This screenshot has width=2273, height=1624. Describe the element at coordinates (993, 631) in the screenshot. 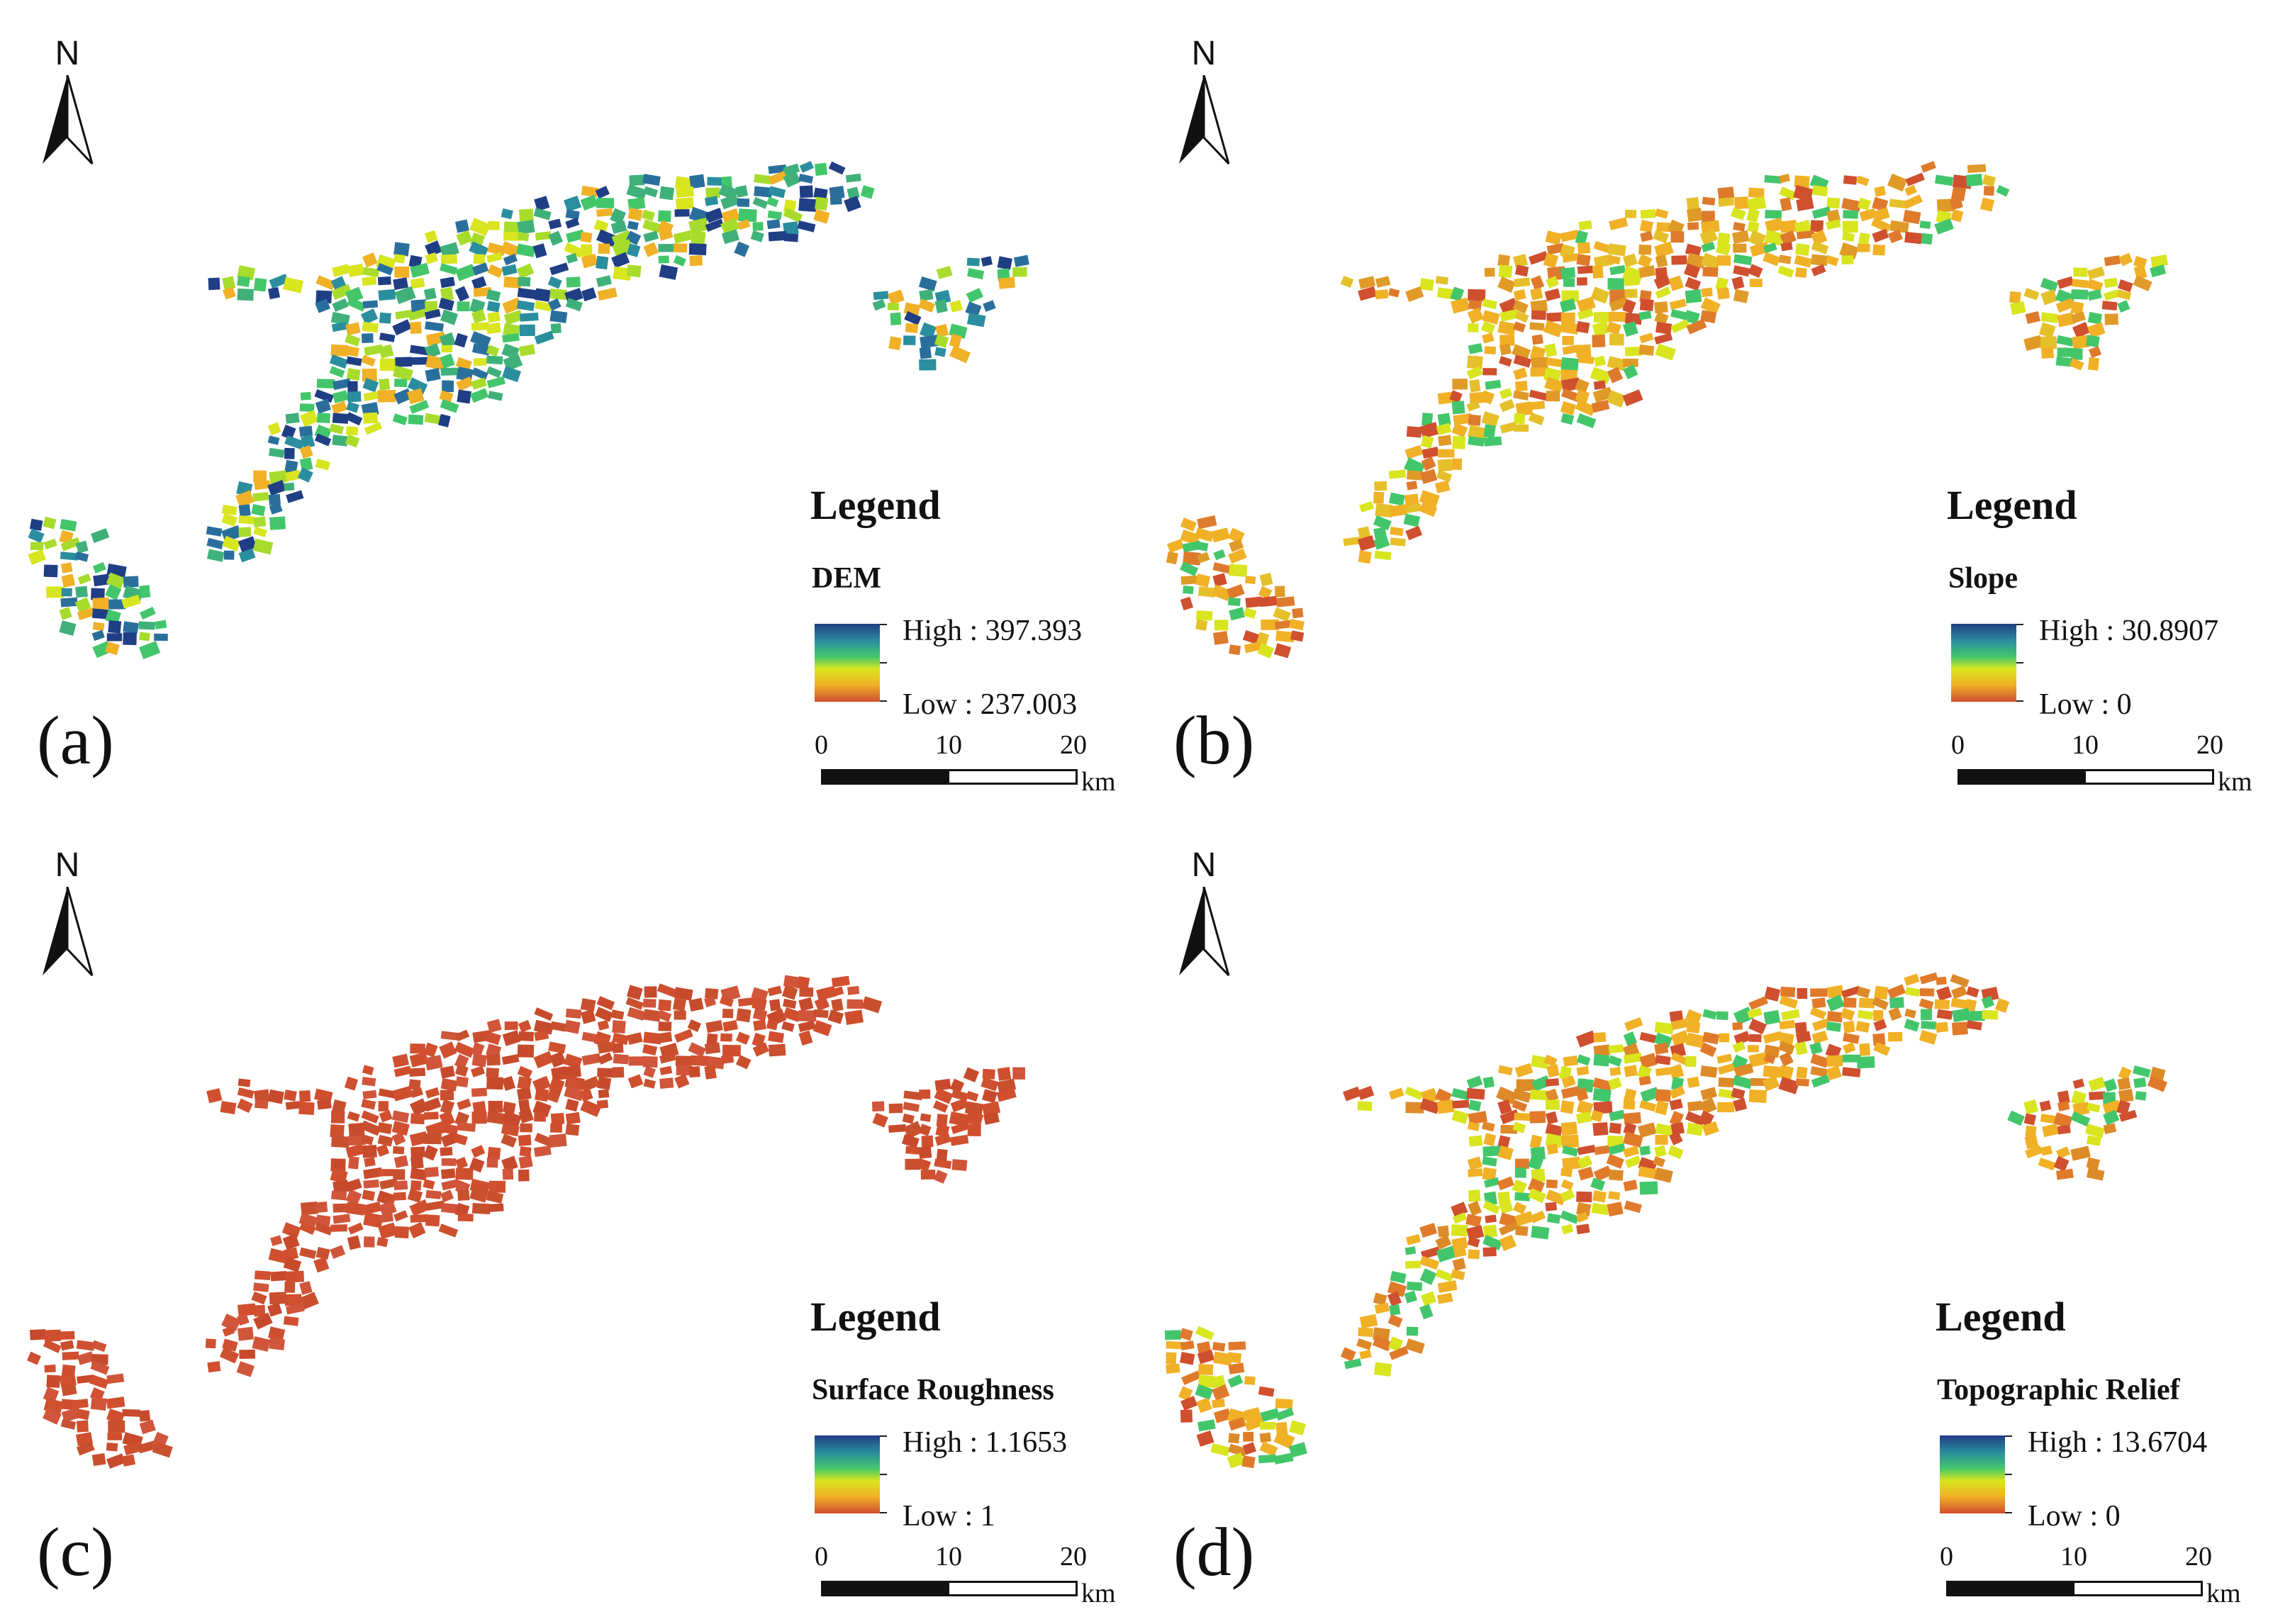

I see `ramp-high-label: High : 397.393` at that location.